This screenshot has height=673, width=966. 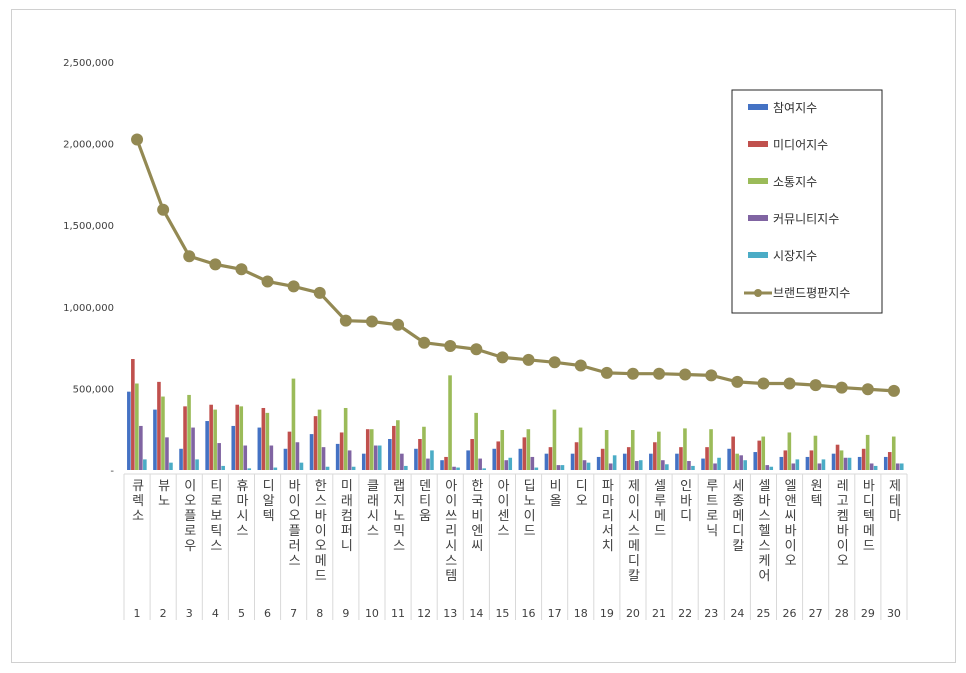 What do you see at coordinates (93, 389) in the screenshot?
I see `y-tick-label: 500,000` at bounding box center [93, 389].